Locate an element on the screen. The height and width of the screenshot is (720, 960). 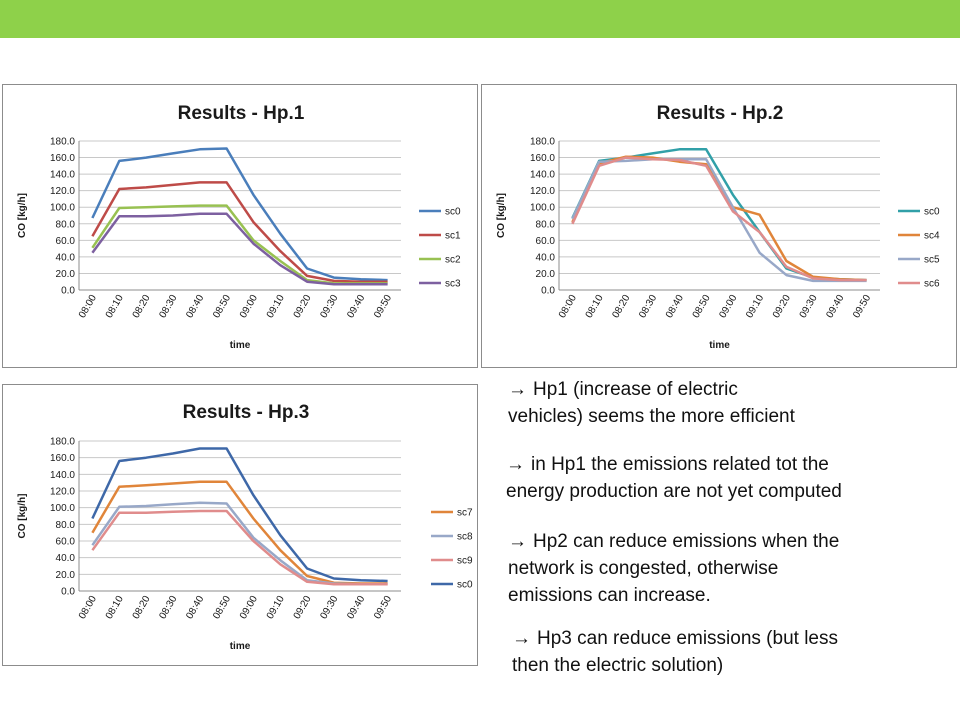
y-axis-label: CO [kg/h] is located at coordinates (22, 516).